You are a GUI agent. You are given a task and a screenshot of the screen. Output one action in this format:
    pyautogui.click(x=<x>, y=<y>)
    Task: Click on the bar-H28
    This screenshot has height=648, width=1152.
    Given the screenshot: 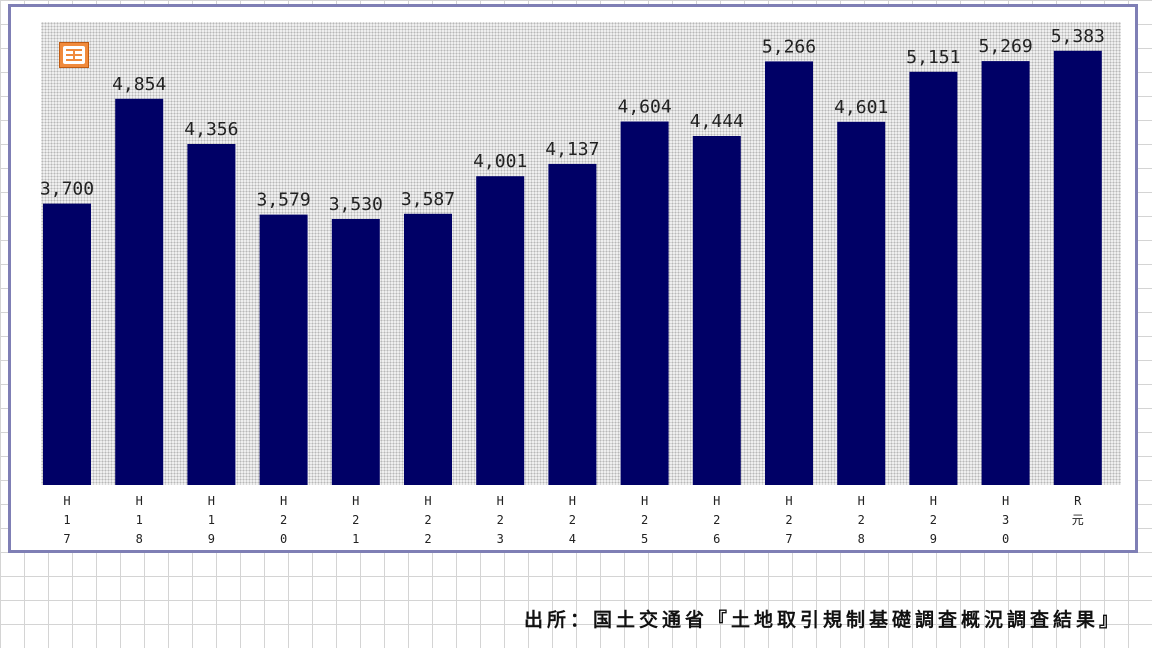 What is the action you would take?
    pyautogui.click(x=861, y=303)
    